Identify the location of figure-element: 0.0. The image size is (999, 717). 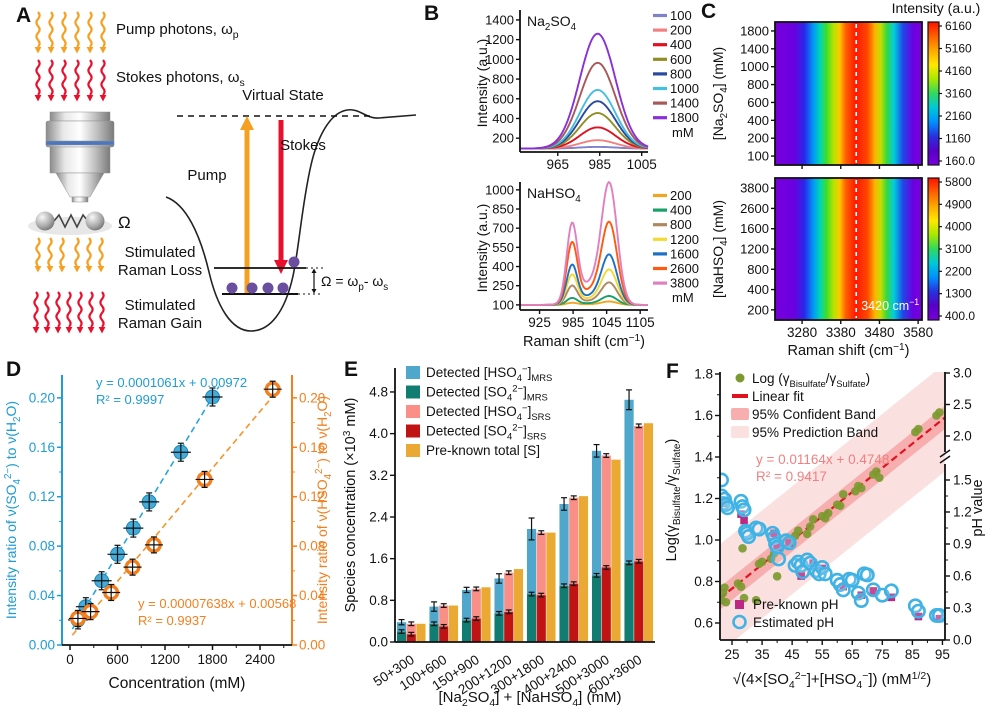
(962, 640).